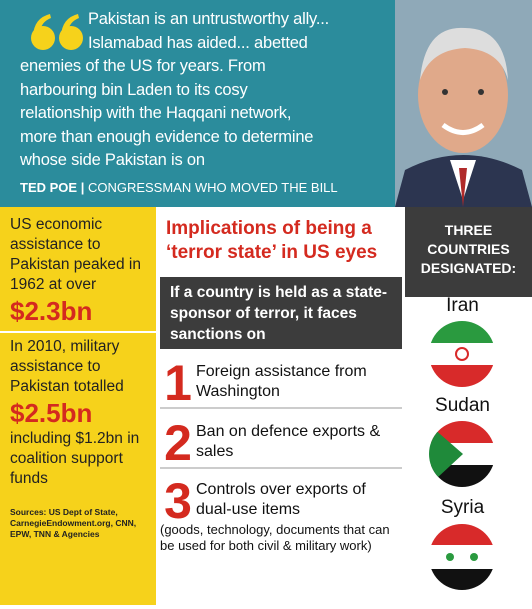 The image size is (532, 609). What do you see at coordinates (178, 501) in the screenshot?
I see `sanction-number: 3` at bounding box center [178, 501].